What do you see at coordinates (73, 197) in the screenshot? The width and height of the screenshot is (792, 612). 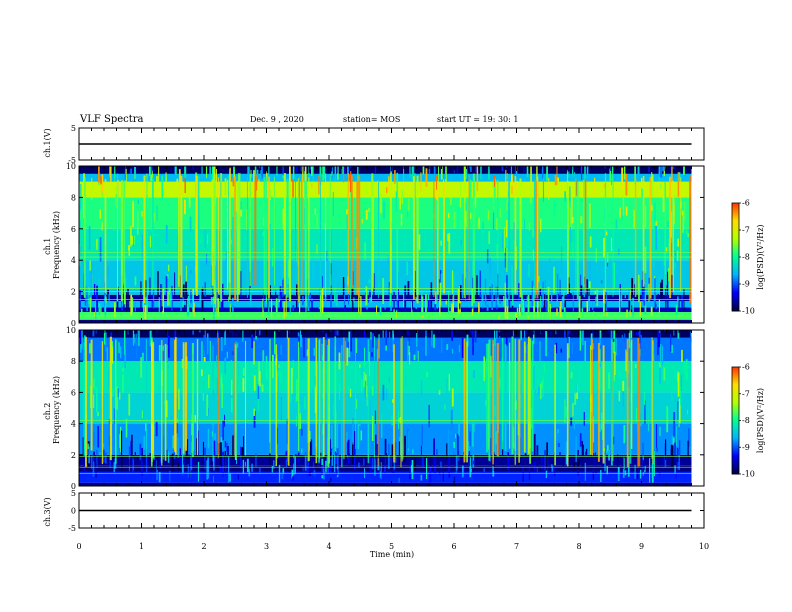 I see `ytick-label: 8` at bounding box center [73, 197].